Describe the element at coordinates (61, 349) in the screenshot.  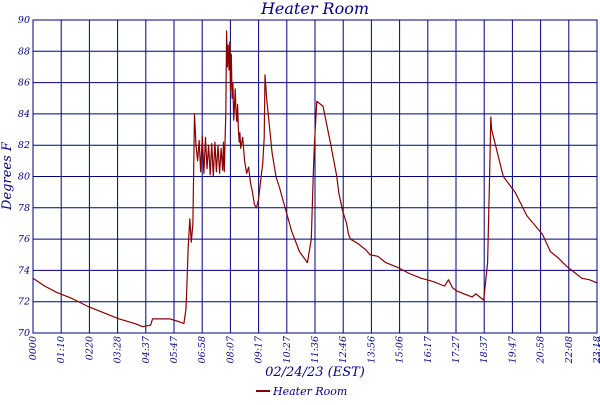
I see `x-tick-label: 01:10` at that location.